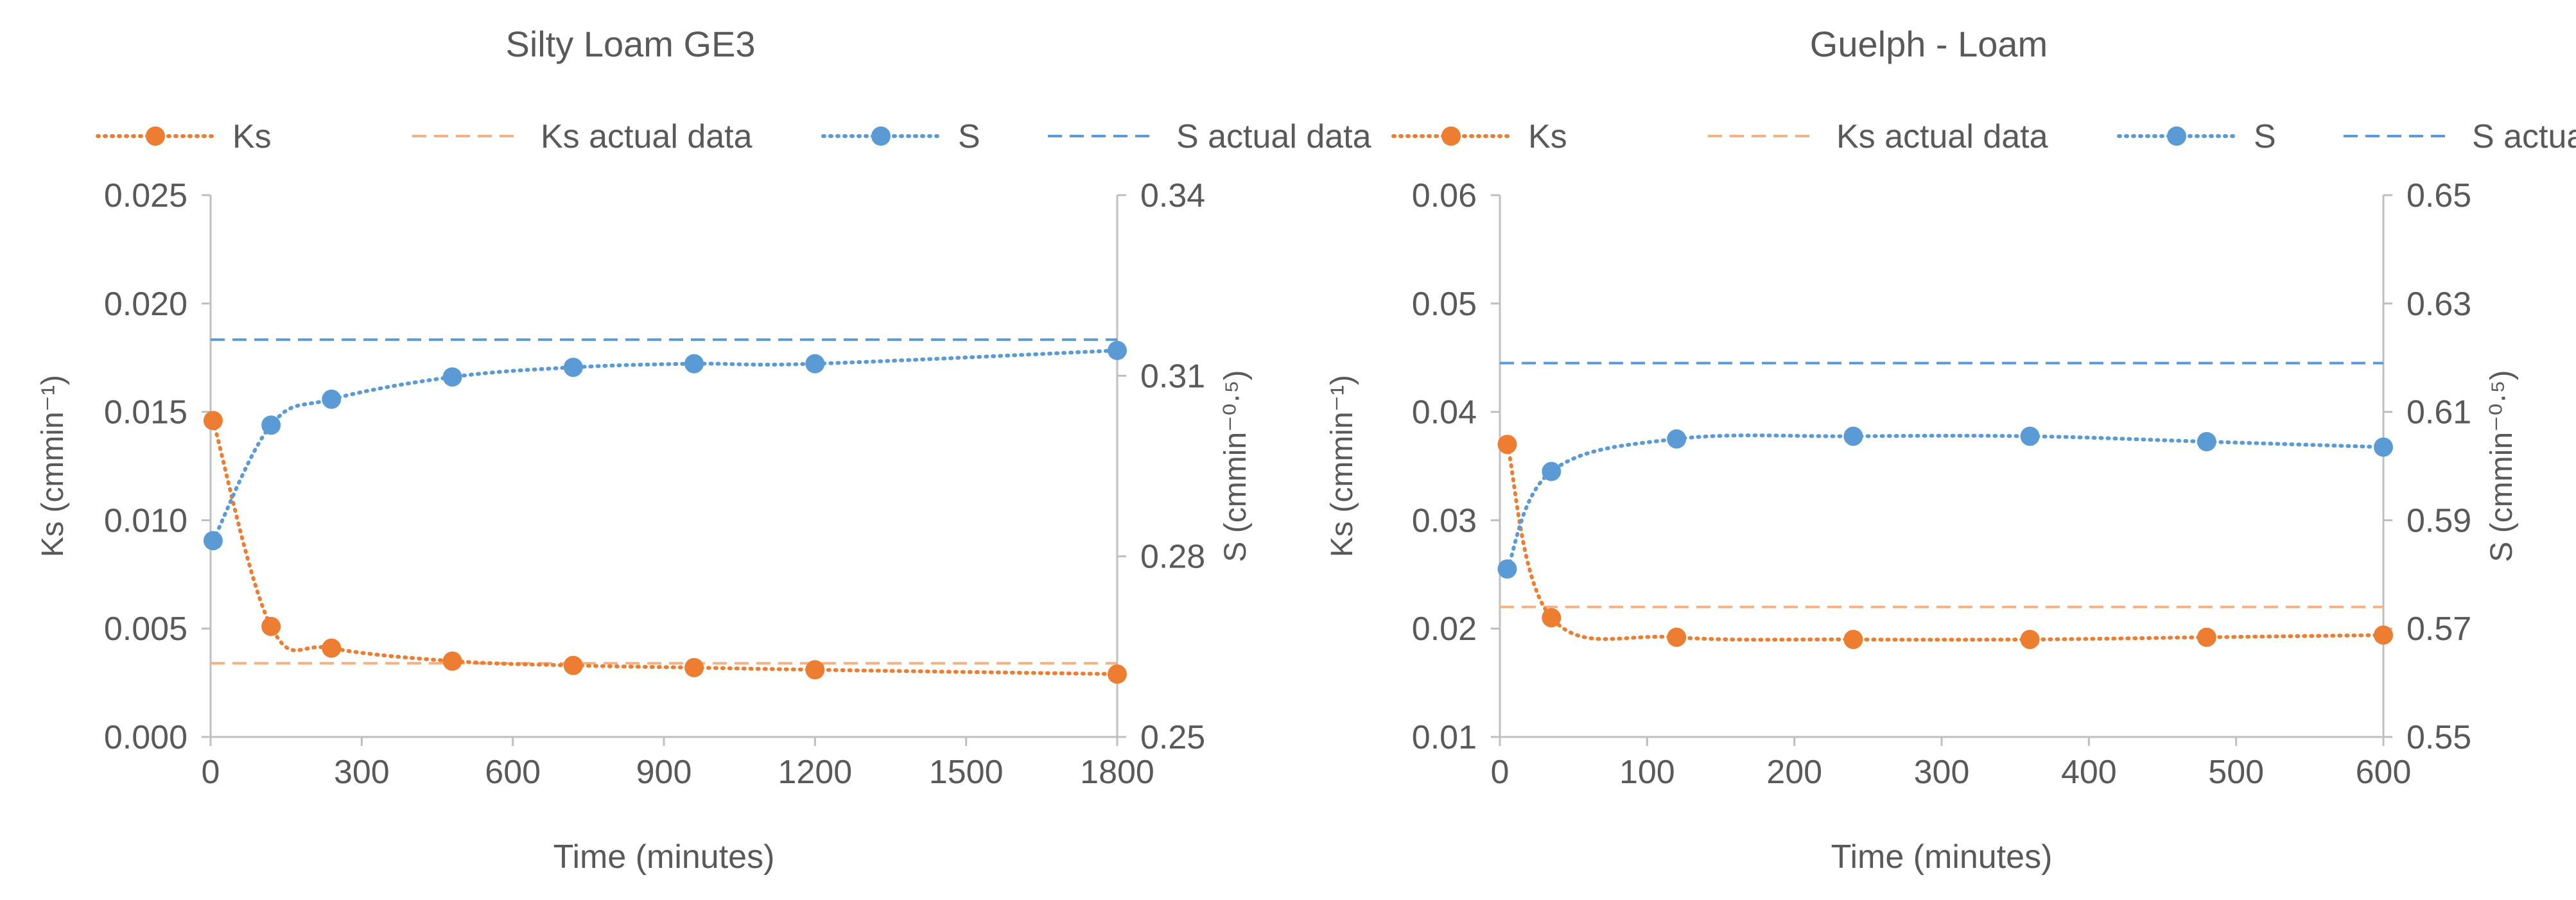 This screenshot has height=900, width=2576. What do you see at coordinates (1444, 412) in the screenshot?
I see `y-tick-label: 0.04` at bounding box center [1444, 412].